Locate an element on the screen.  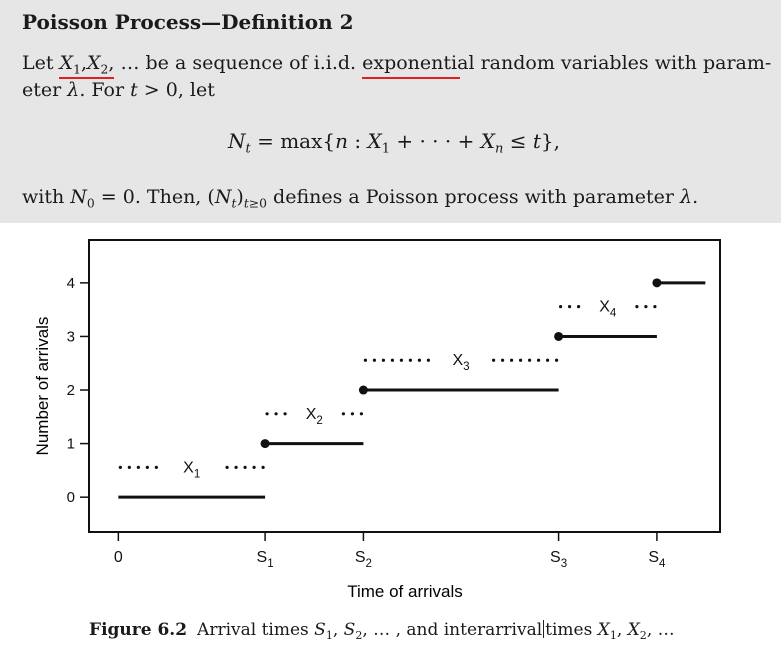
x-tick-label: 0 is located at coordinates (118, 557).